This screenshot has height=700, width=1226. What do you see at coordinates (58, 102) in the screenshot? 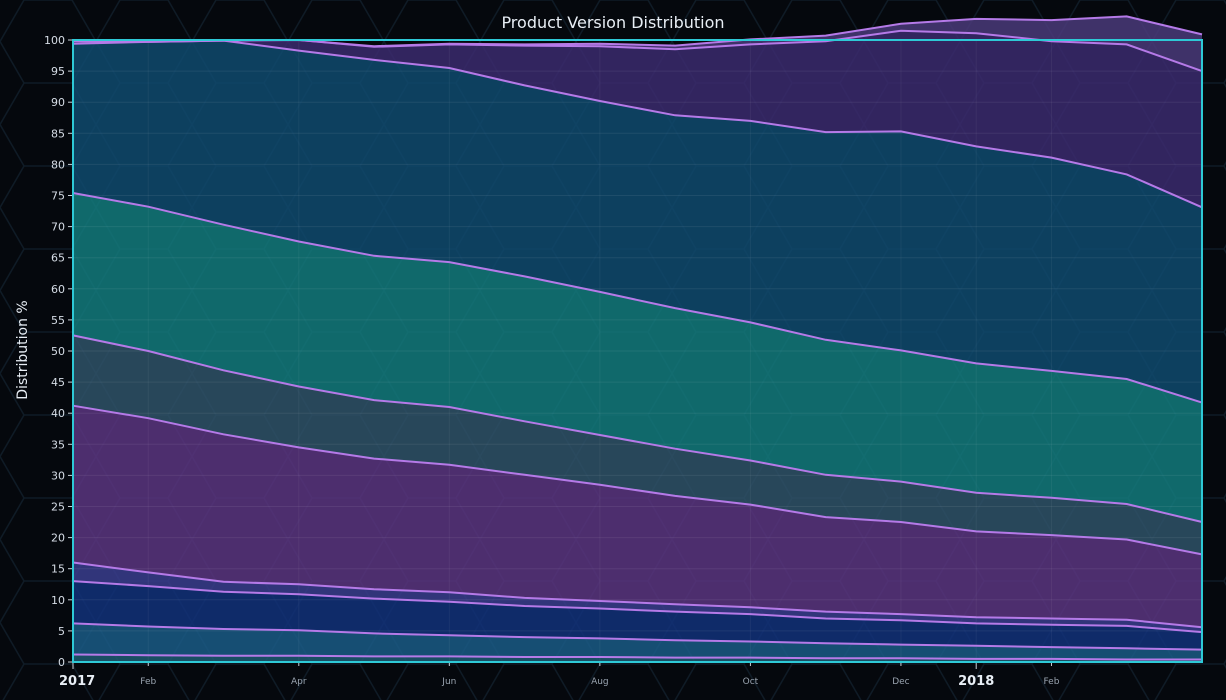
I see `y-tick-label: 90` at bounding box center [58, 102].